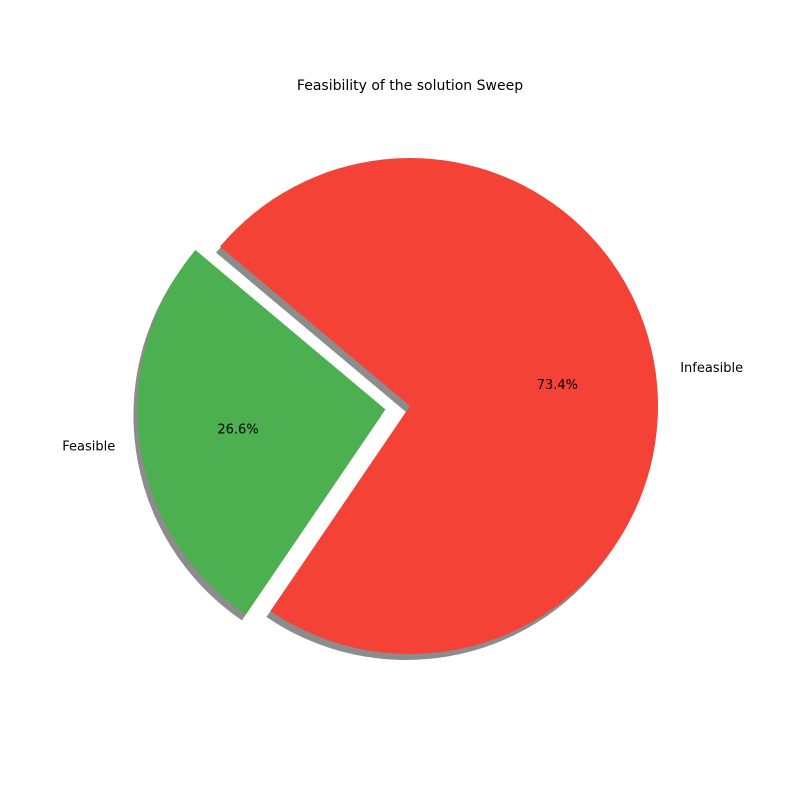  I want to click on slice-feasible, so click(261, 432).